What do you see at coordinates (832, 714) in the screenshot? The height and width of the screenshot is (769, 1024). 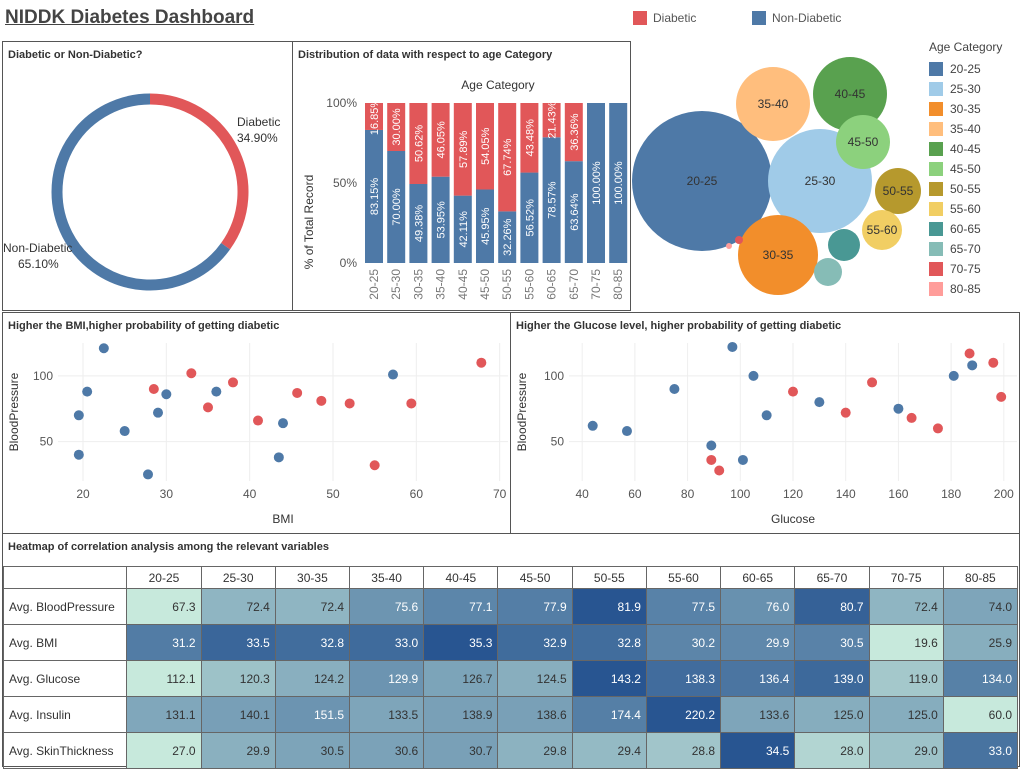 I see `heatmap-cell: 125.0` at bounding box center [832, 714].